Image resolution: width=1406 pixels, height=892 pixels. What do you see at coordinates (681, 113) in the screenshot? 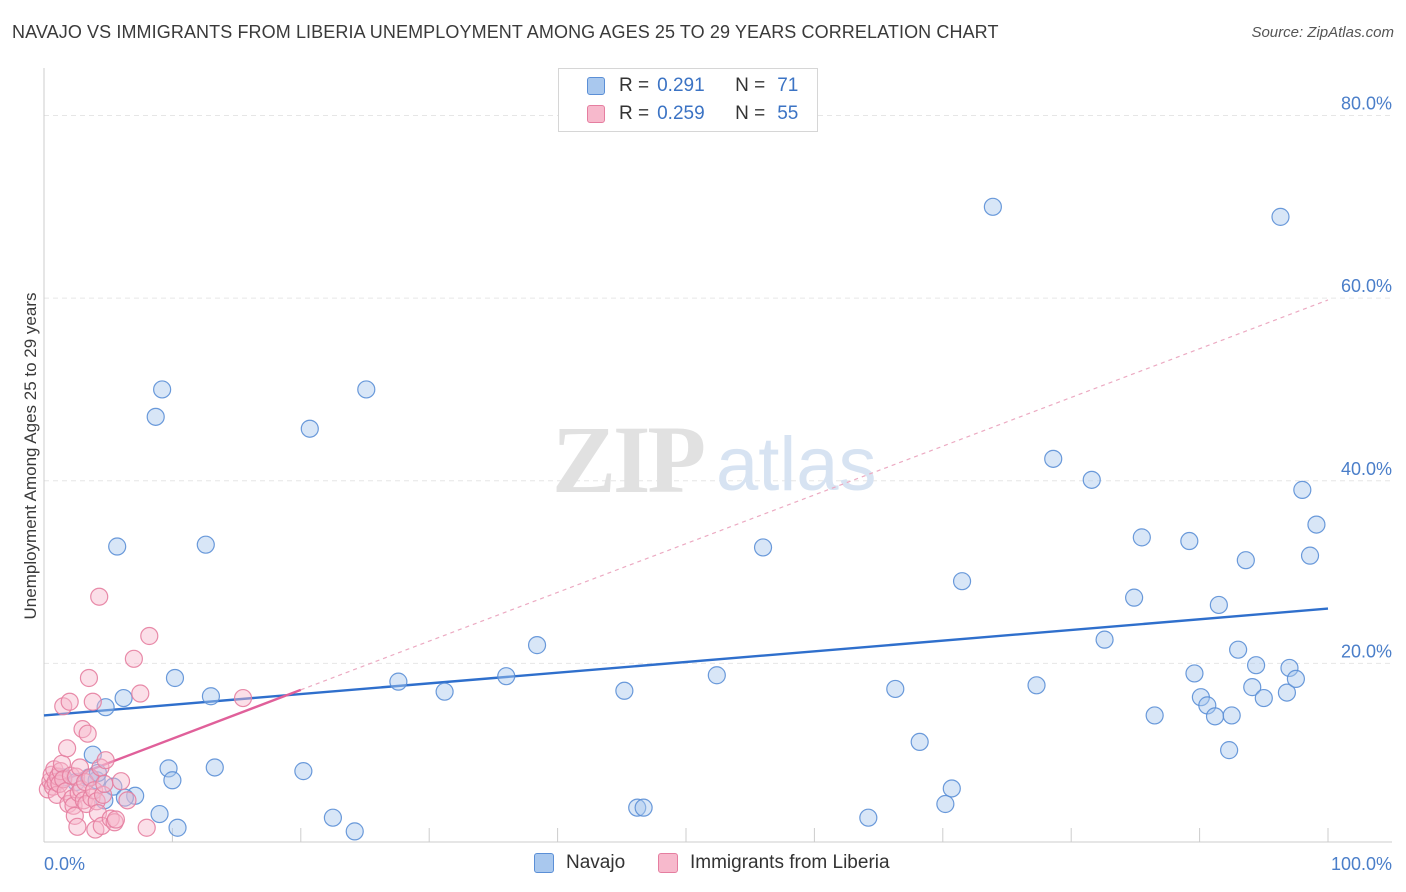
I see `legend-r-value: 0.259` at bounding box center [681, 113].